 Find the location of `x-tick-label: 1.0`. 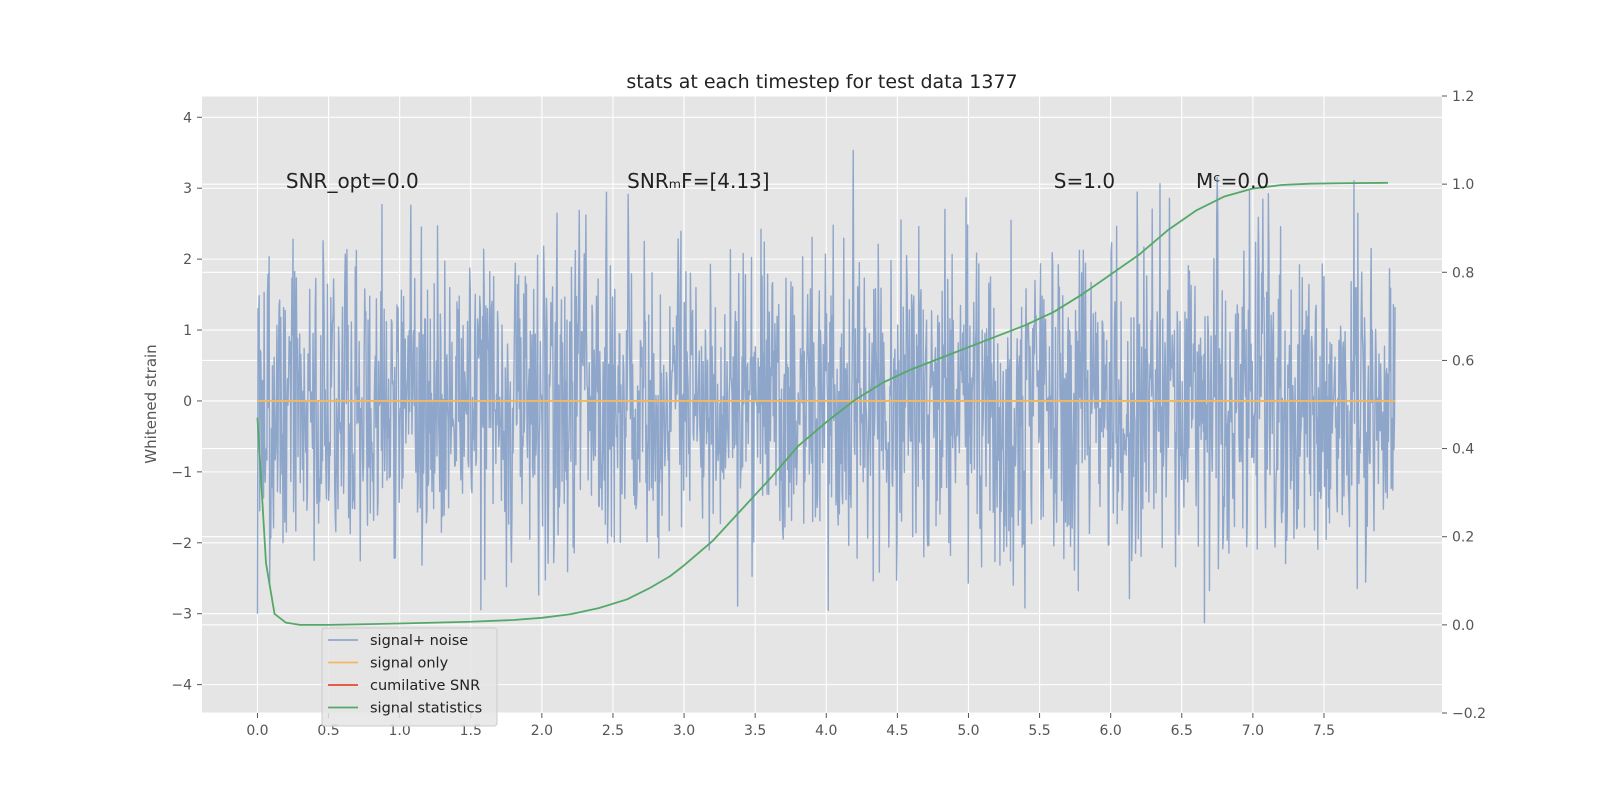

x-tick-label: 1.0 is located at coordinates (400, 731).